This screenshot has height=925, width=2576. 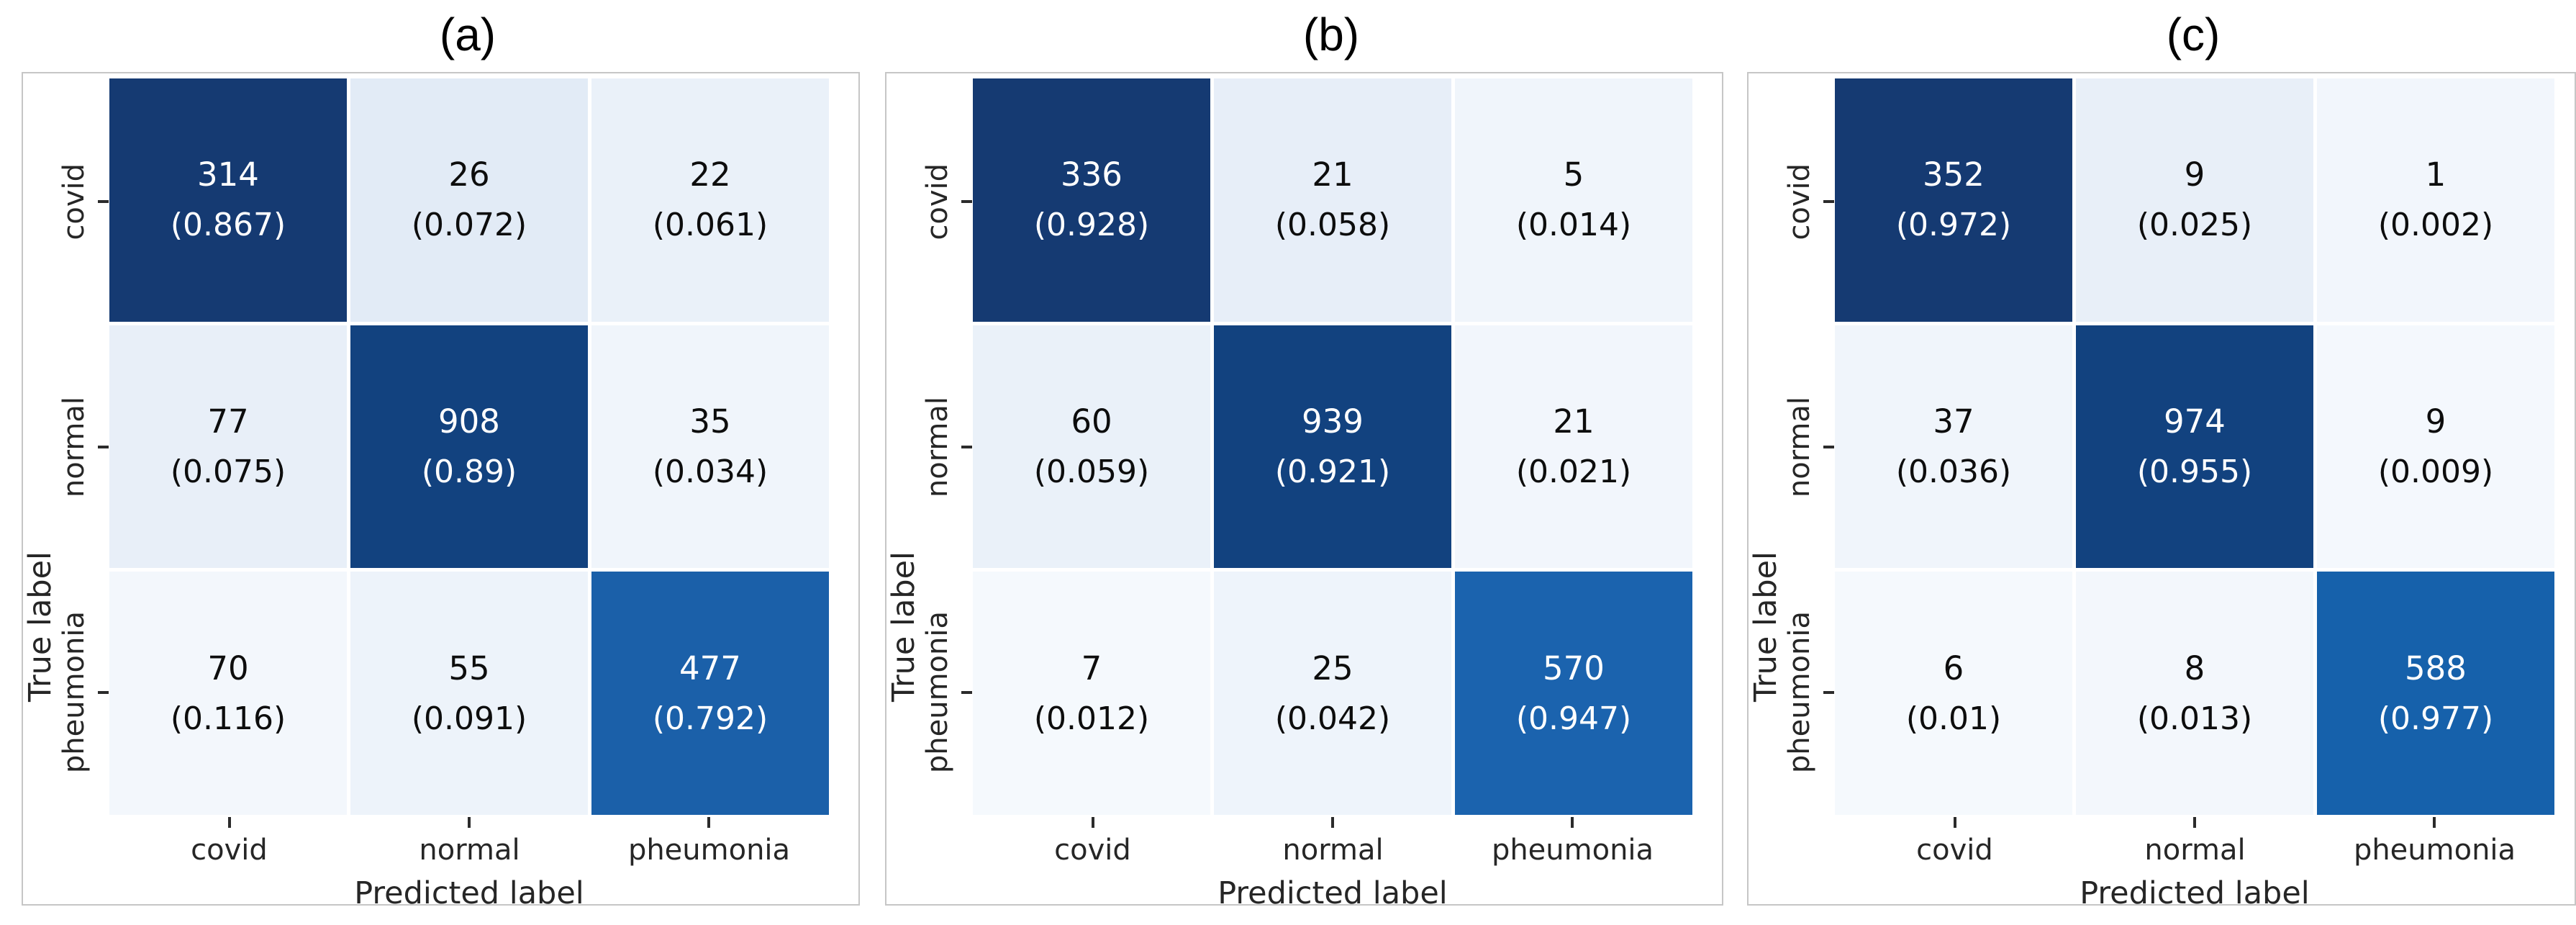 What do you see at coordinates (710, 693) in the screenshot?
I see `cell-a-pheumonia-pheumonia: 477 (0.792)` at bounding box center [710, 693].